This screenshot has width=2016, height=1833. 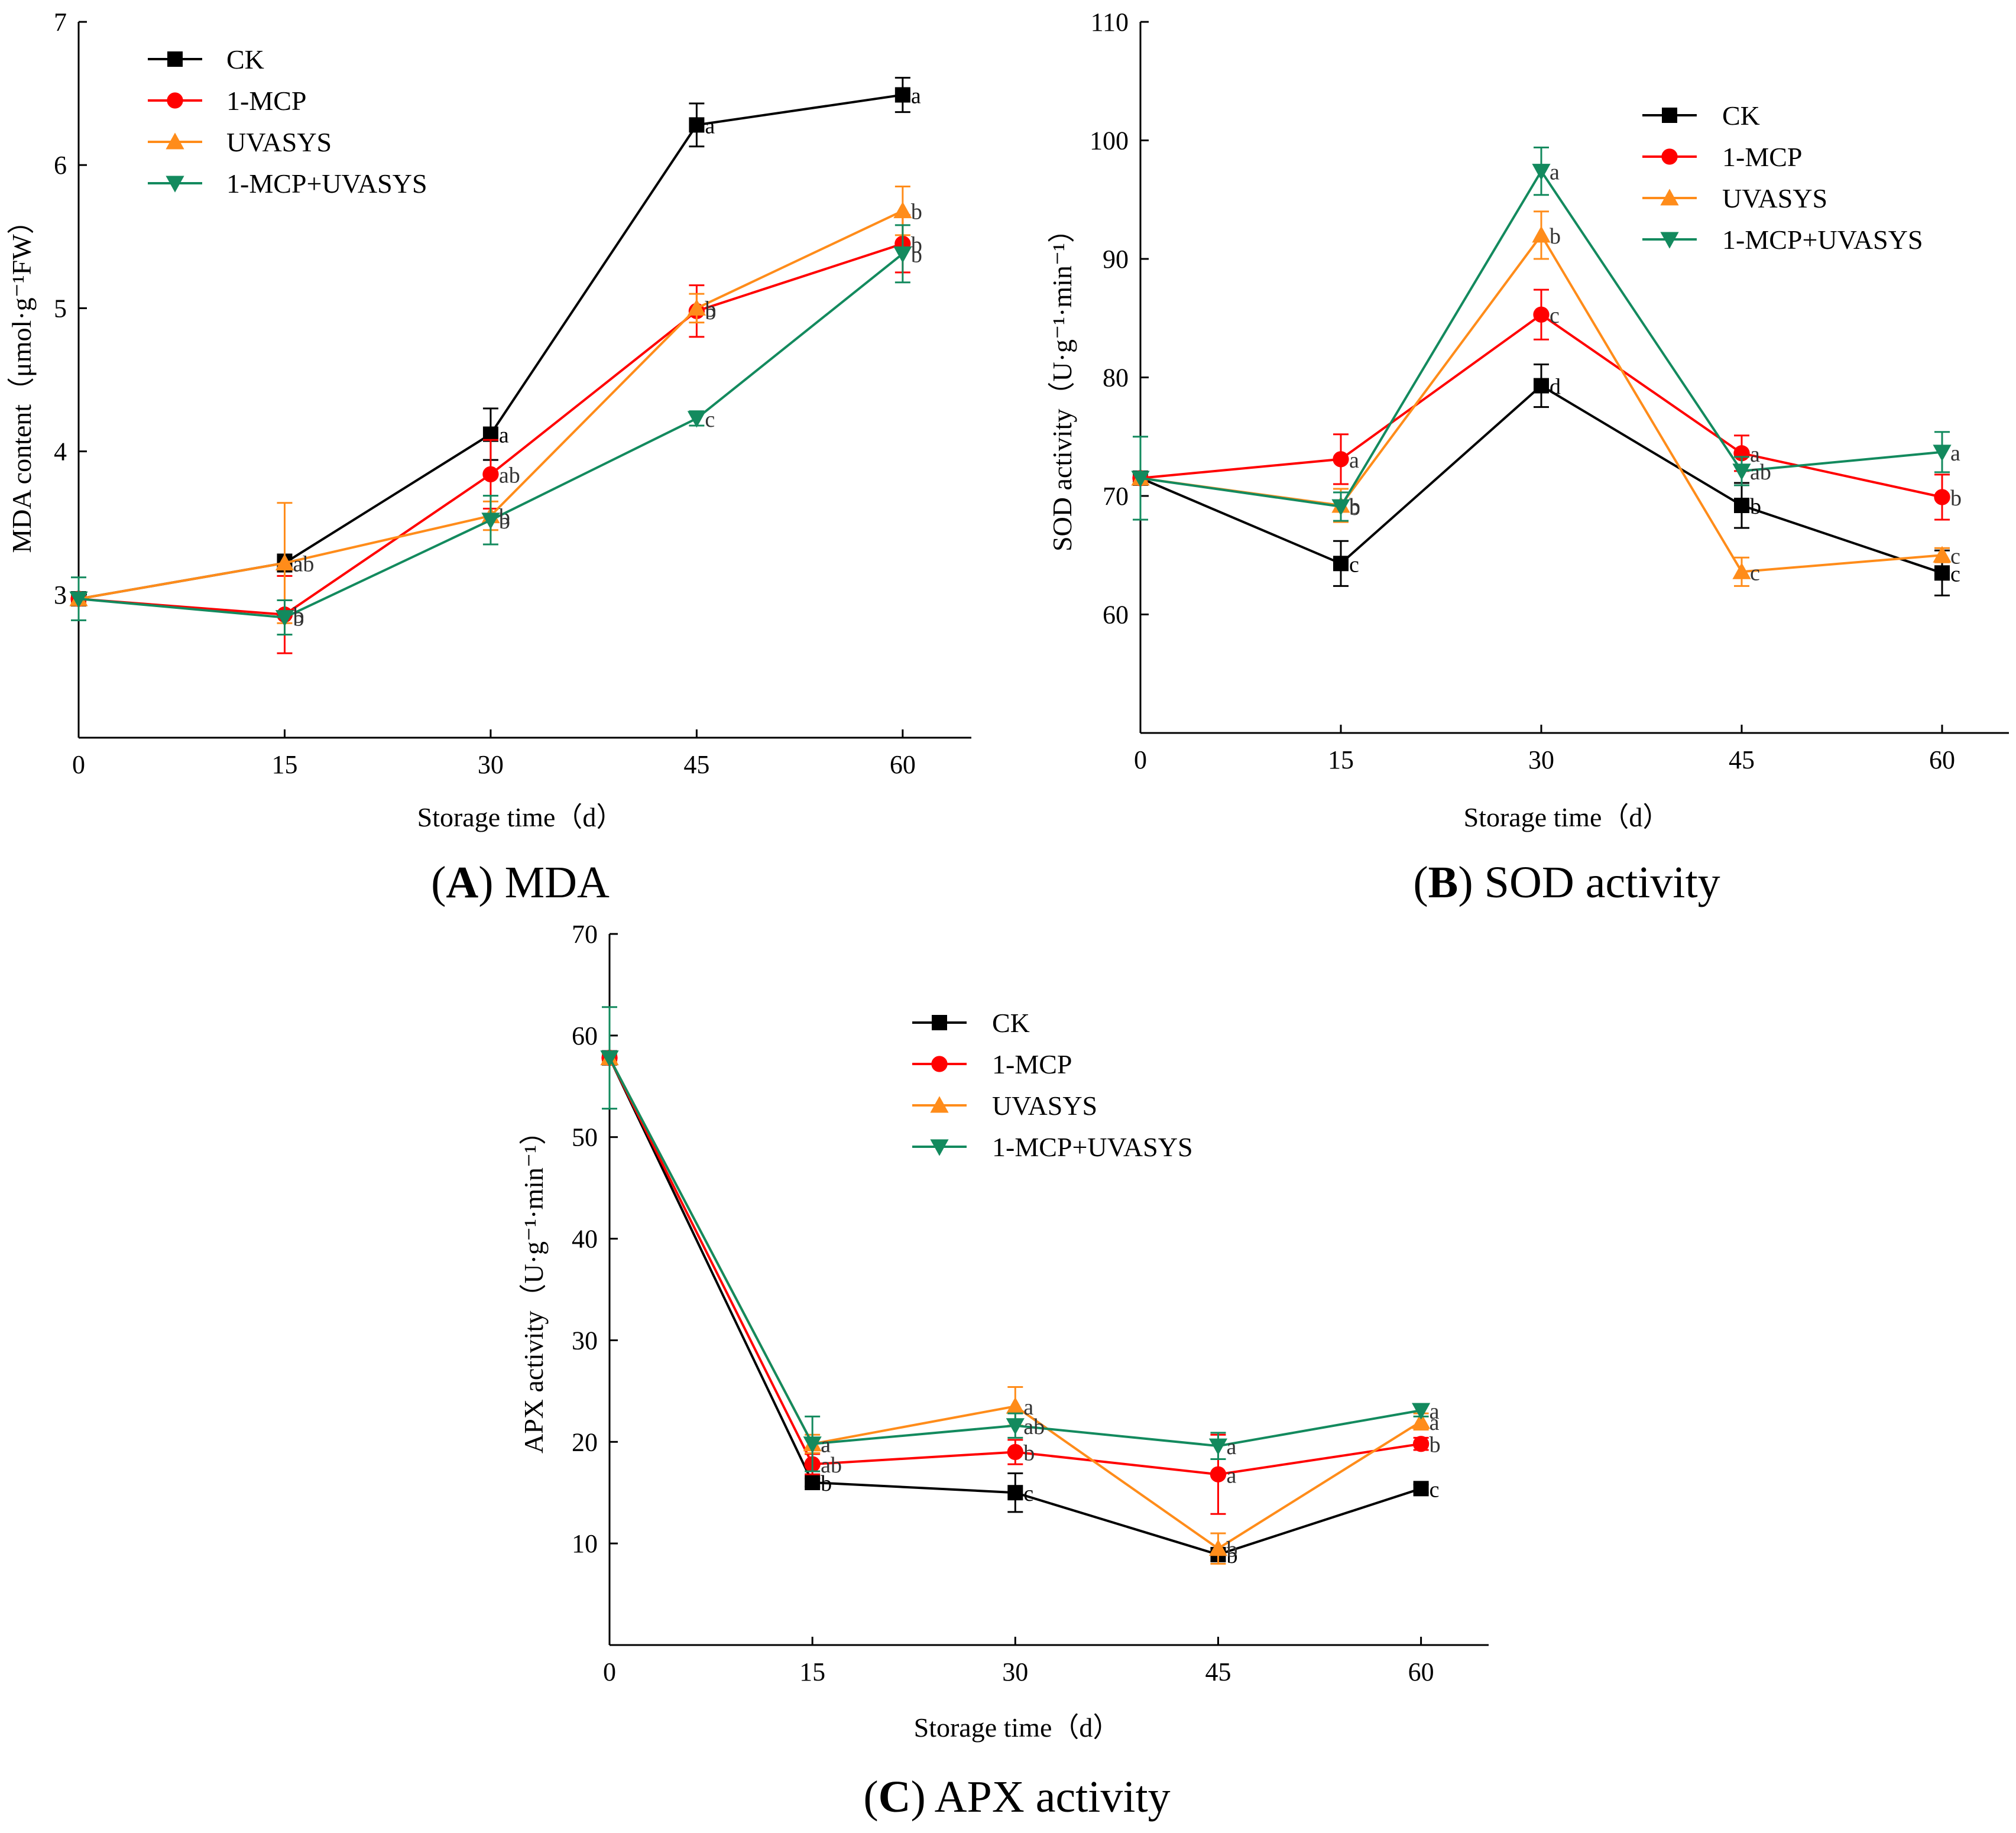 I want to click on y-tick-label: 30, so click(x=585, y=1340).